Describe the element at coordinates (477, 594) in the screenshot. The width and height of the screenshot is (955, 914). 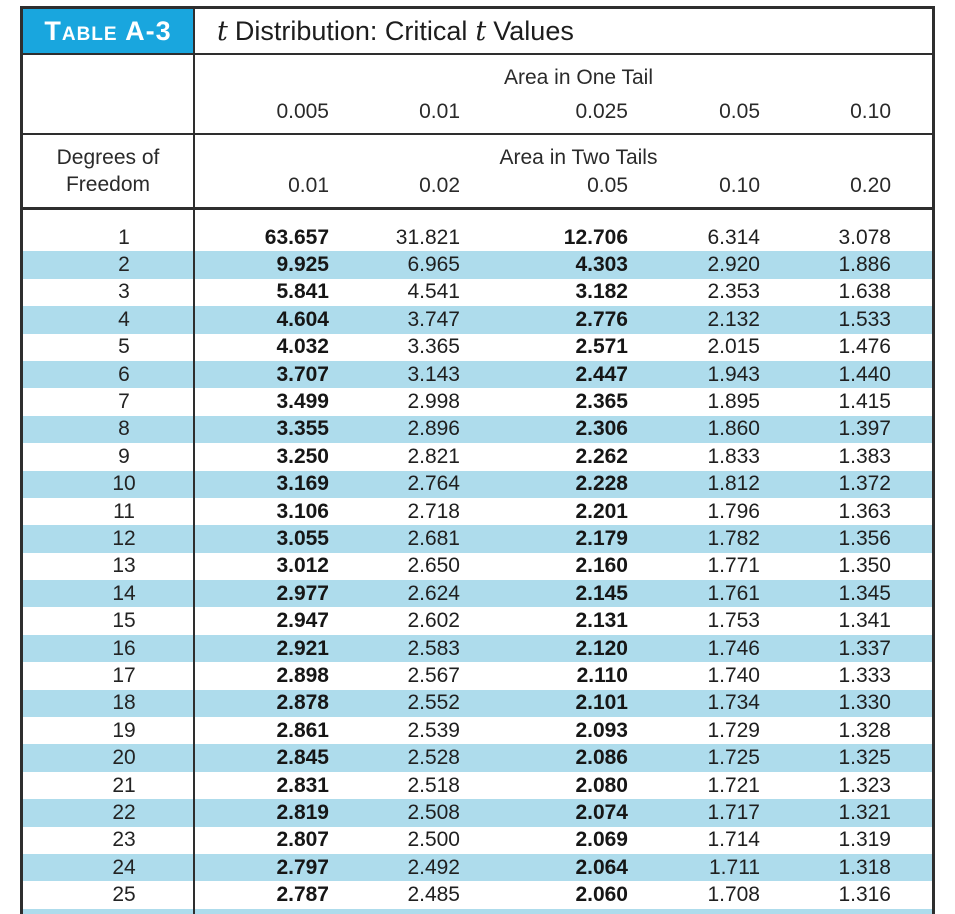
I see `table-row: 14 2.977 2.624 2.145 1.761 1.345` at that location.